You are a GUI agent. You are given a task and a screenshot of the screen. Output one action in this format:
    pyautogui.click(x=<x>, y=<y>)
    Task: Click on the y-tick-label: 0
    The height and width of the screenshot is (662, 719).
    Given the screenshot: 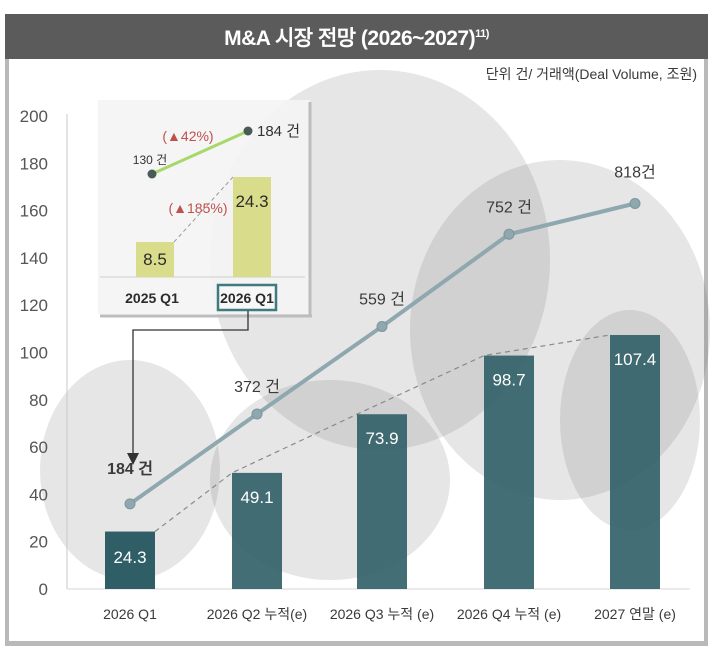 What is the action you would take?
    pyautogui.click(x=43, y=589)
    